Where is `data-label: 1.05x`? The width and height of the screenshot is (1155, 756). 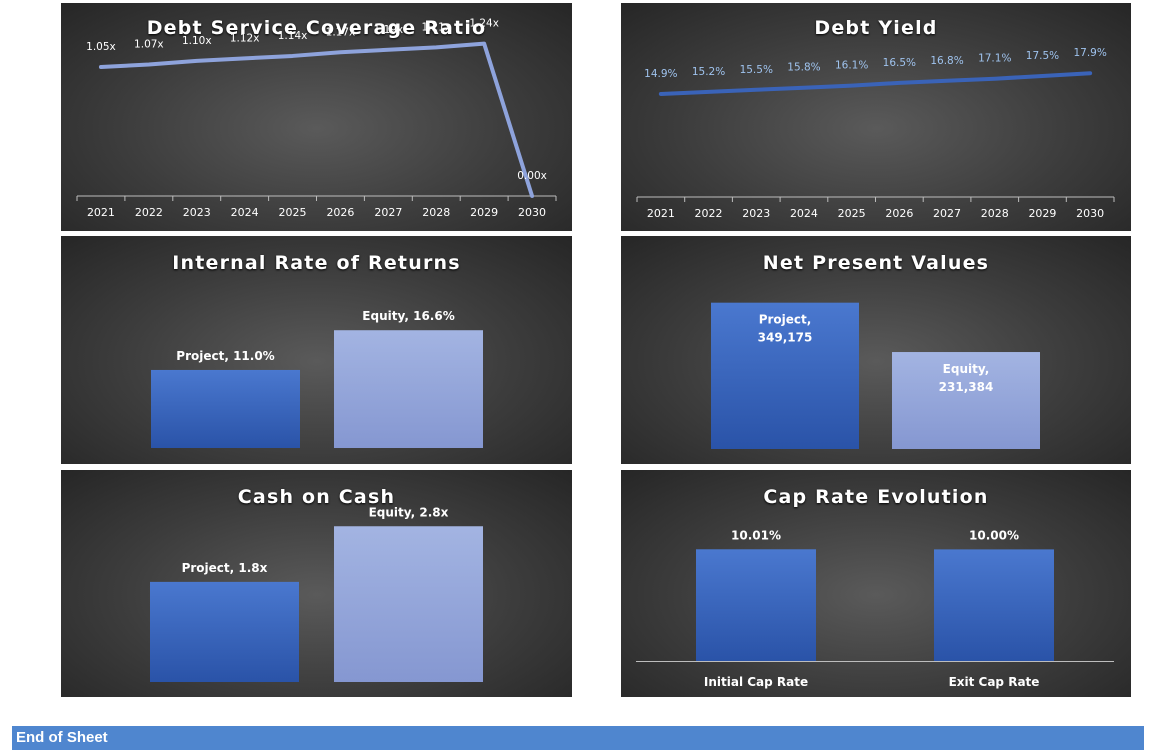
data-label: 1.05x is located at coordinates (101, 47).